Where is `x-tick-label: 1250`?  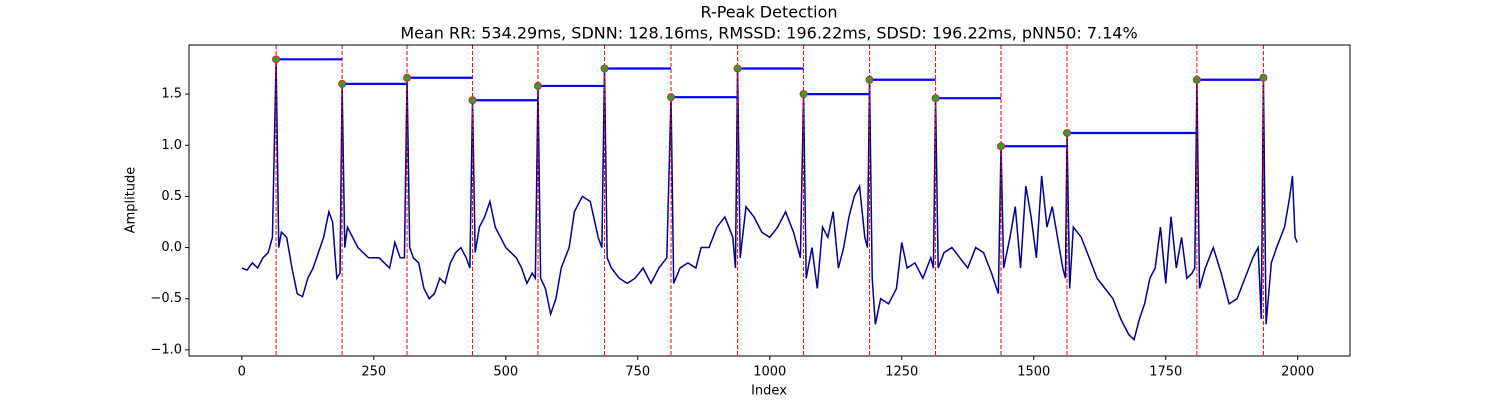
x-tick-label: 1250 is located at coordinates (901, 372).